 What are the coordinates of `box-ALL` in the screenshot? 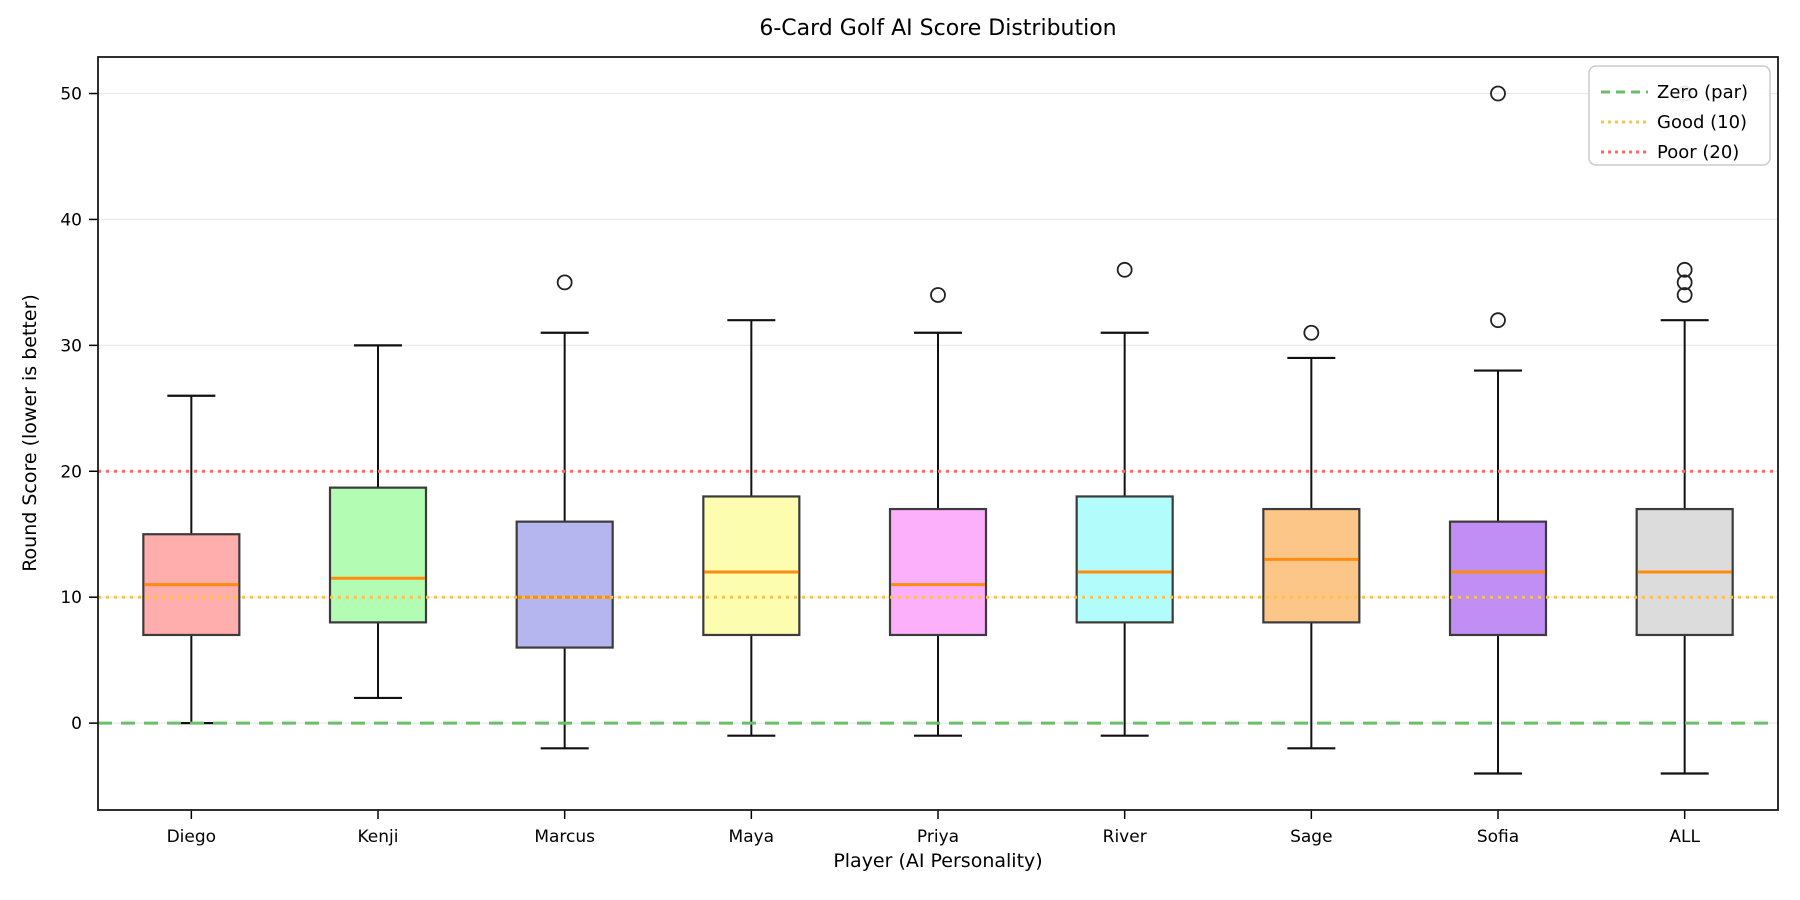 It's located at (1684, 430).